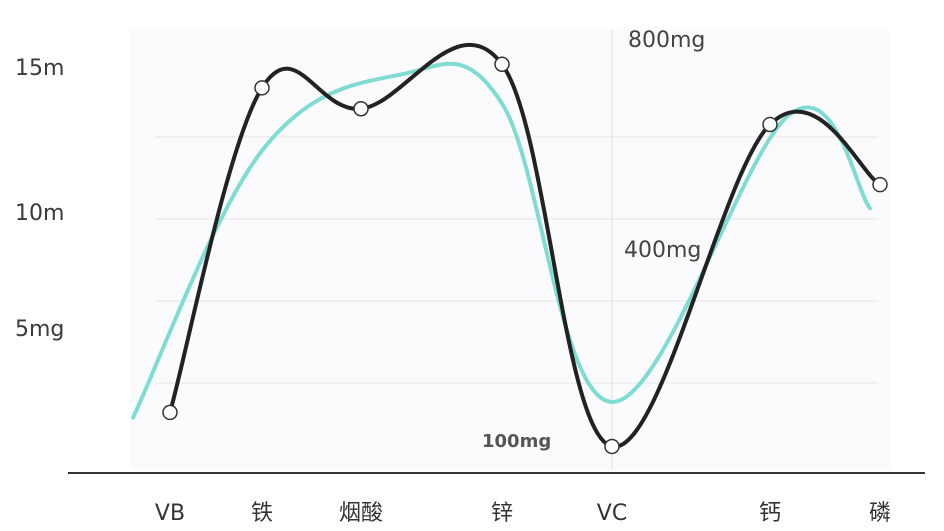 The image size is (944, 531). I want to click on category-labels: VB 铁 烟酸 锌 VC 钙 磷, so click(523, 513).